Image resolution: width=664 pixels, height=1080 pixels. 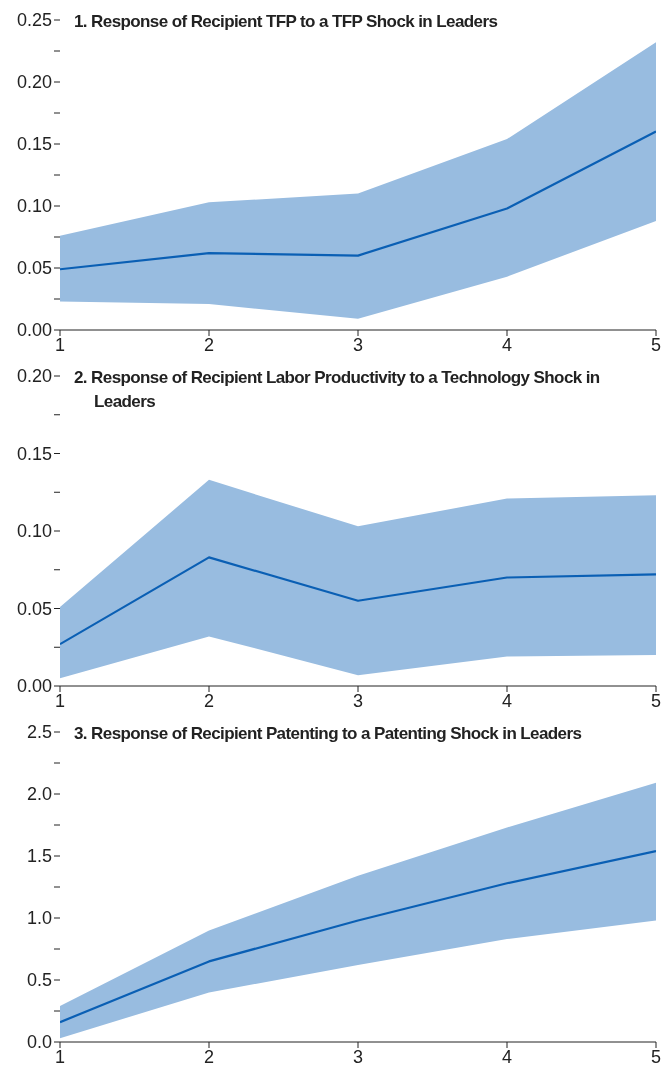 What do you see at coordinates (34, 20) in the screenshot?
I see `y-tick-label: 0.25` at bounding box center [34, 20].